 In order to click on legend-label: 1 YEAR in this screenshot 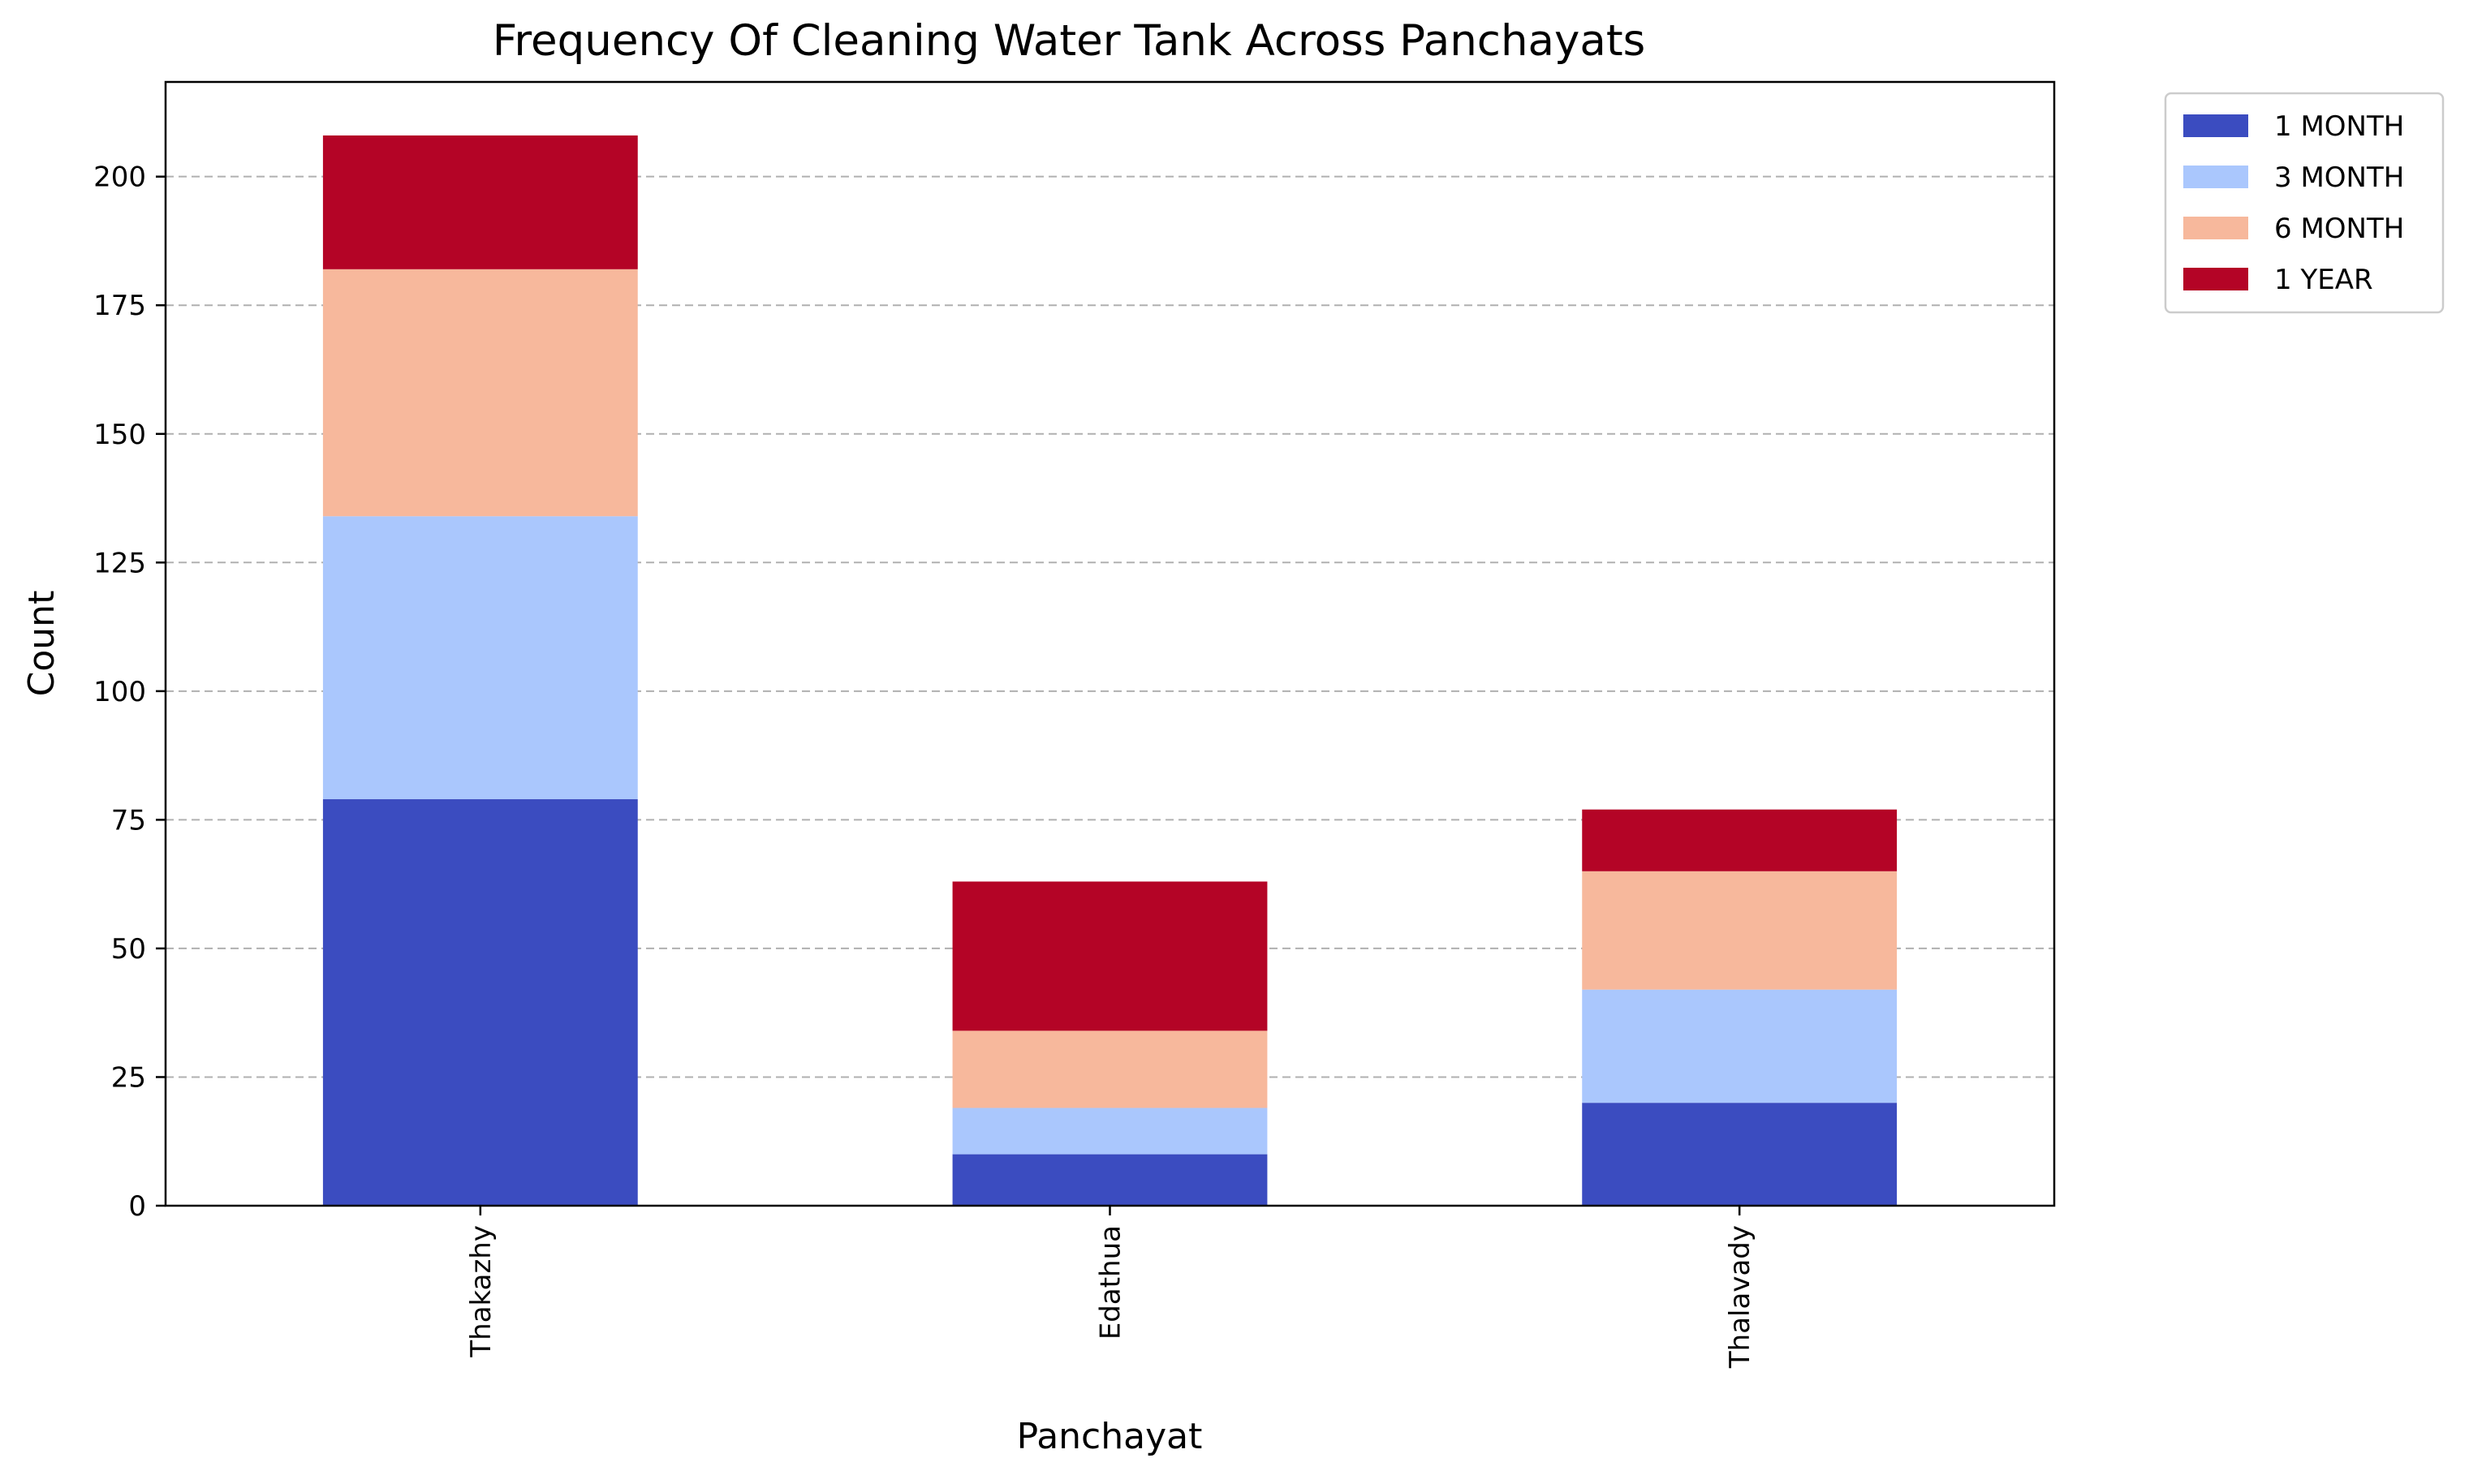, I will do `click(2324, 280)`.